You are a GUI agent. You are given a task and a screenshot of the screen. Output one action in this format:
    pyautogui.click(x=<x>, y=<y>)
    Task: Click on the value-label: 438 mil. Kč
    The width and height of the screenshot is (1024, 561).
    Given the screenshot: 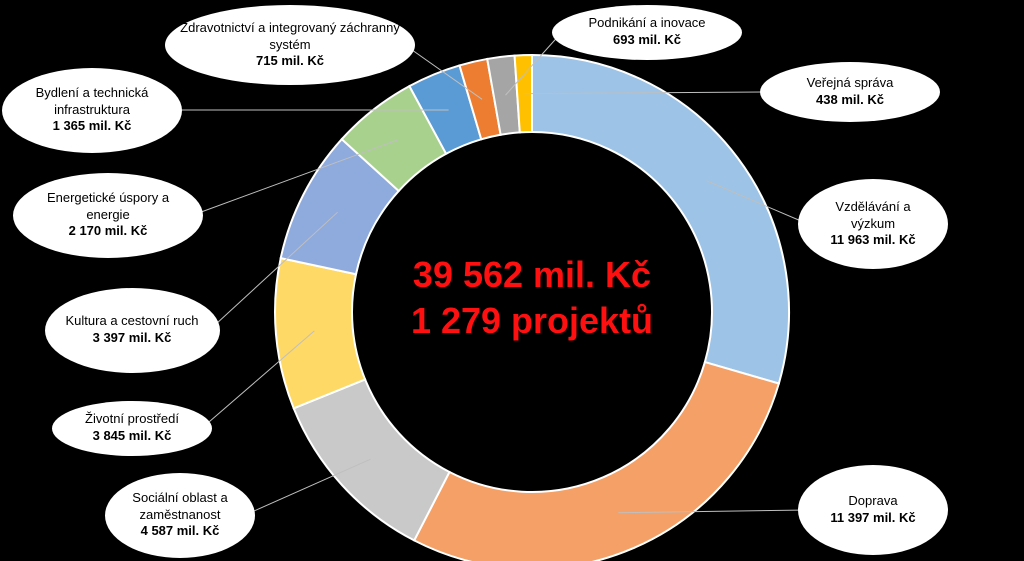 What is the action you would take?
    pyautogui.click(x=850, y=99)
    